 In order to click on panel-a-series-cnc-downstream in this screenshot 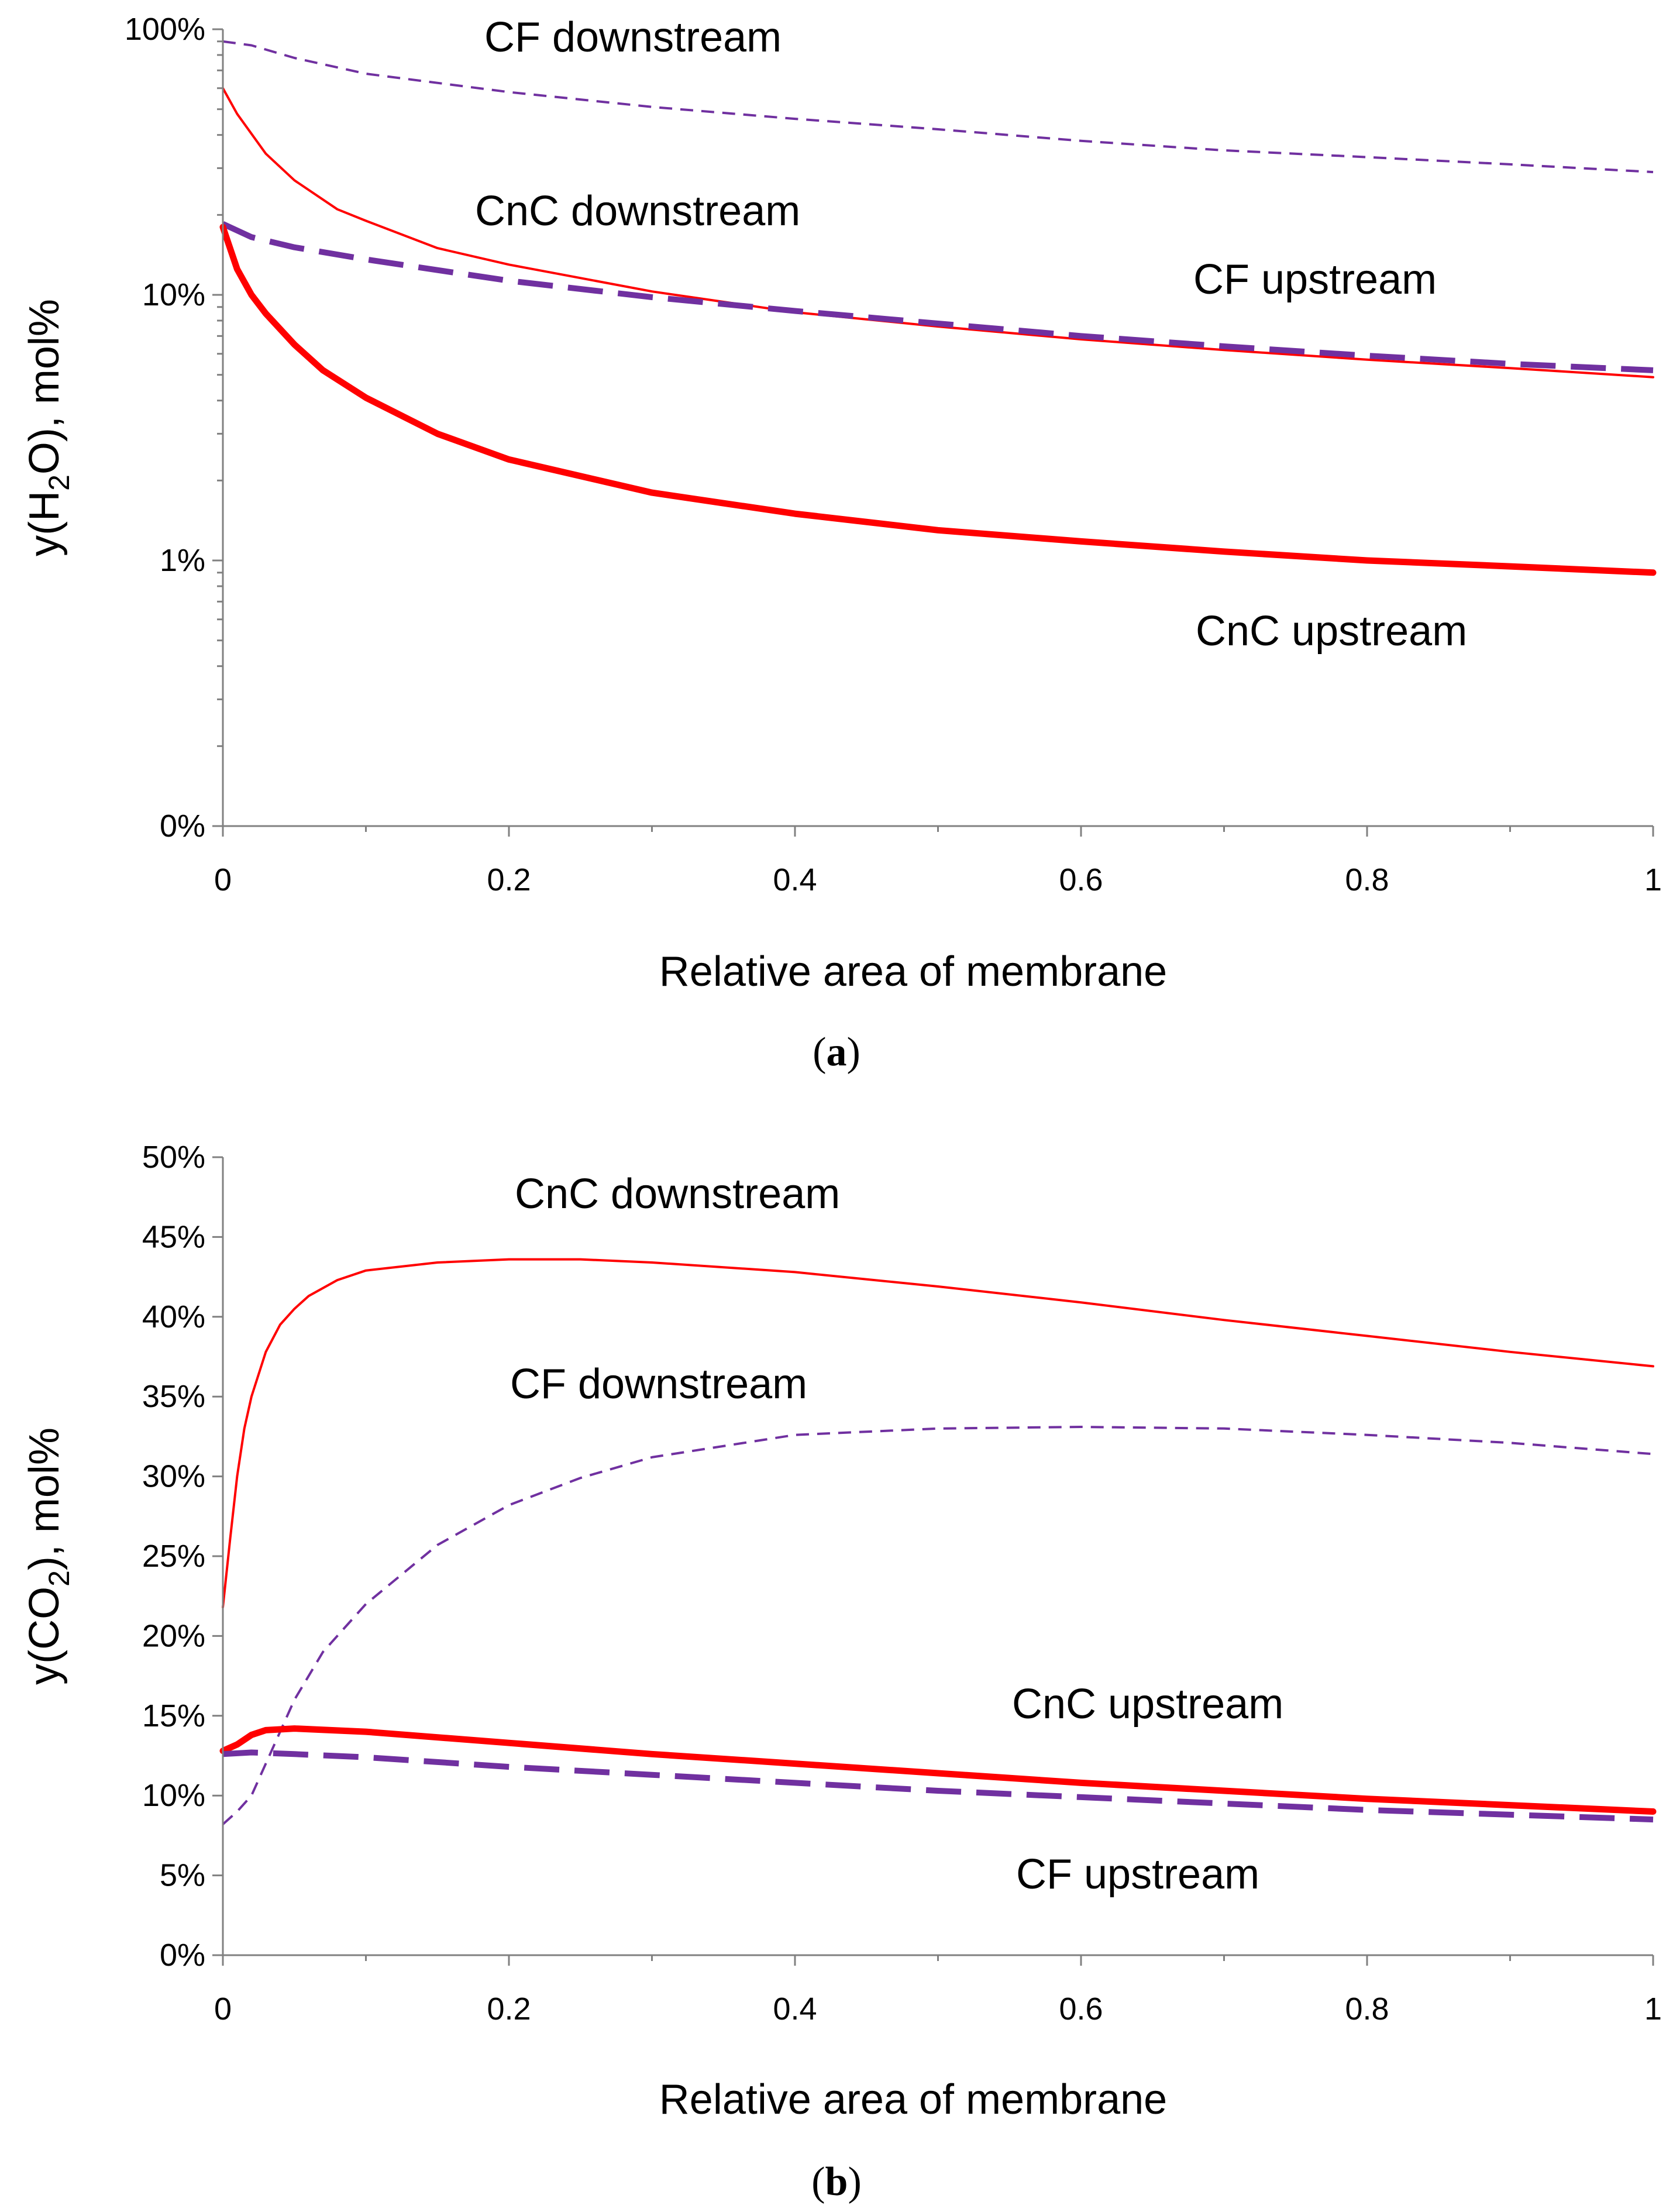, I will do `click(938, 233)`.